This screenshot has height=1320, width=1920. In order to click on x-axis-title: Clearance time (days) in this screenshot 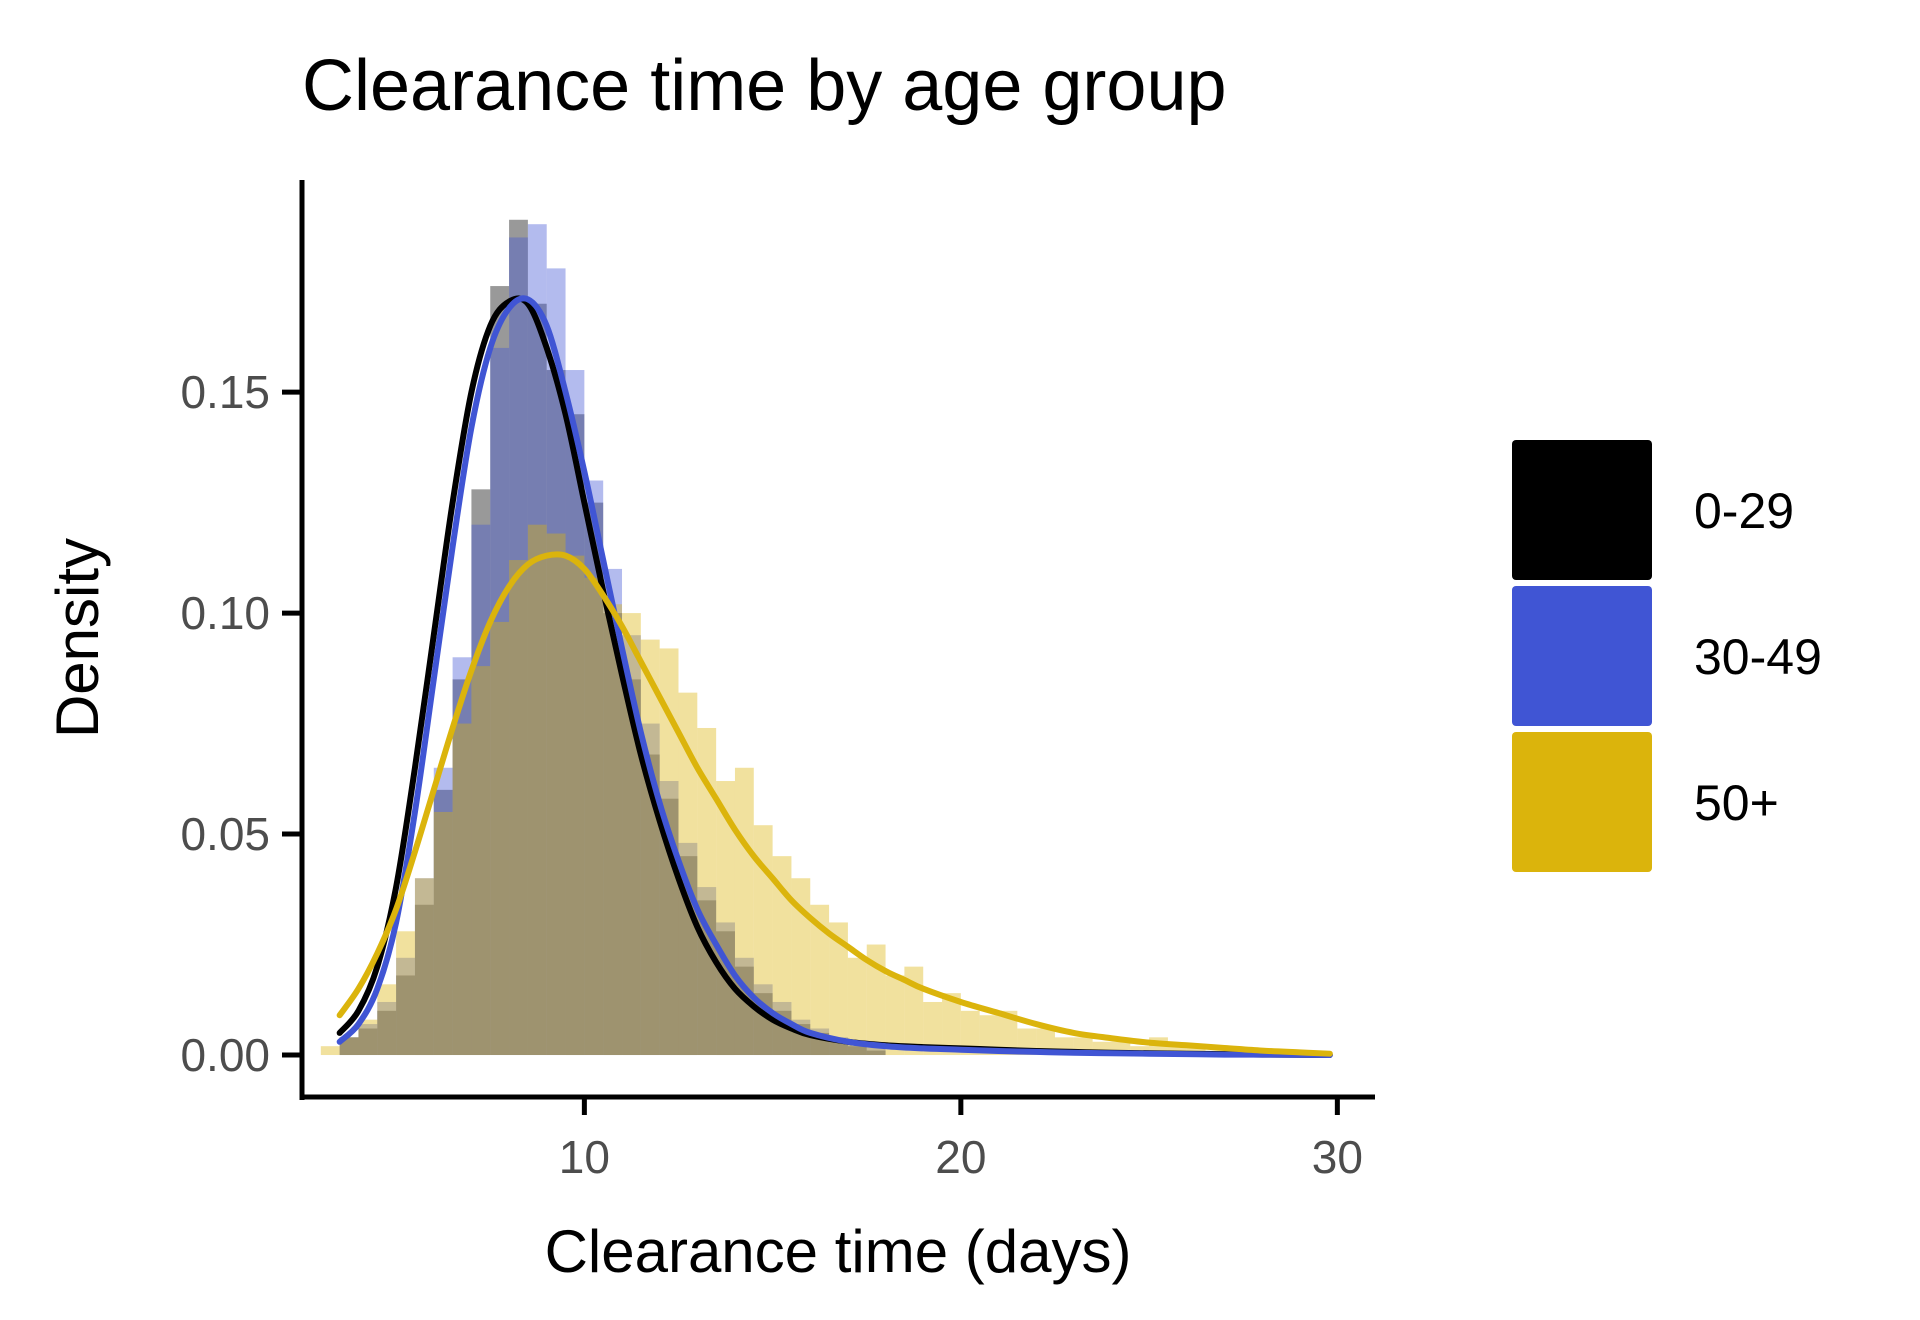, I will do `click(838, 1251)`.